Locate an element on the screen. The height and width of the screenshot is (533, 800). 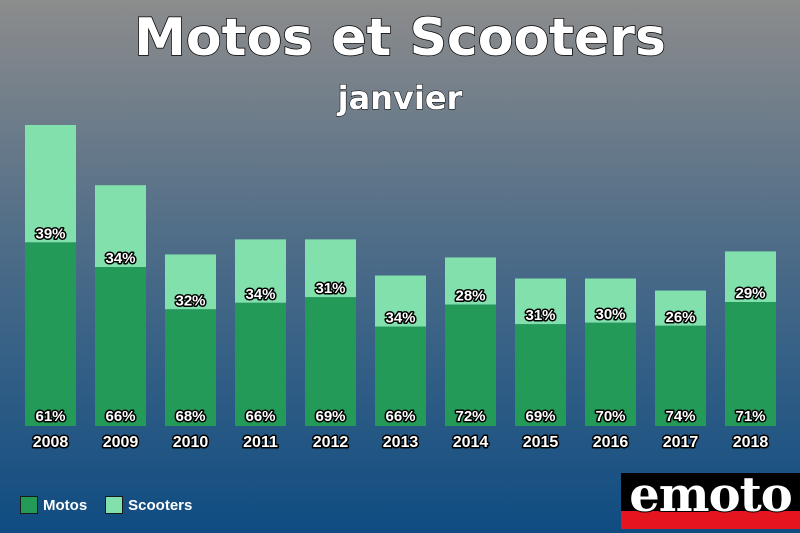
x-tick-label-2014: 2014 is located at coordinates (471, 442).